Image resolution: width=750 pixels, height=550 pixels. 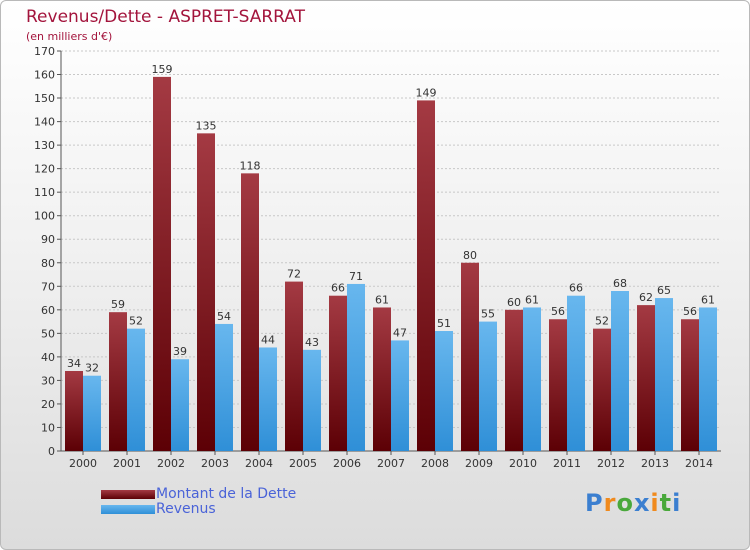 I want to click on bar-dette-2008, so click(x=426, y=275).